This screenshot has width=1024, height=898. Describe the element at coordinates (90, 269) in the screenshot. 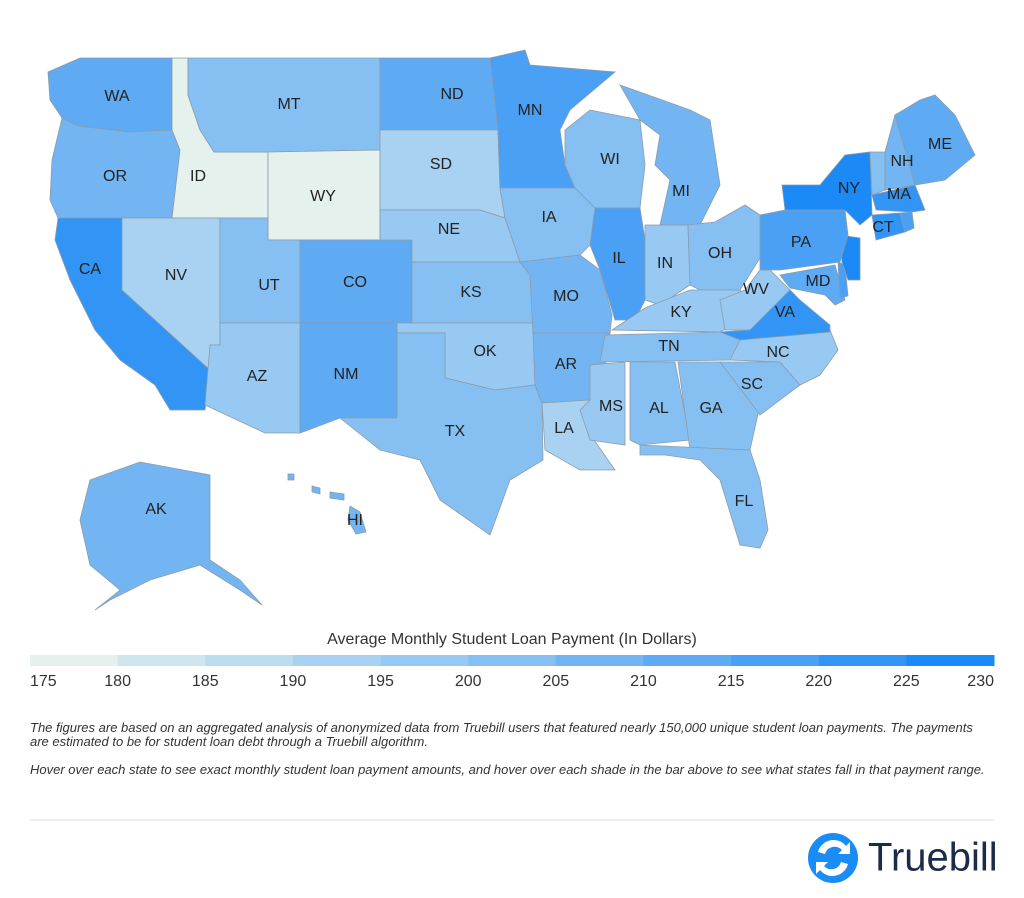

I see `state-label: CA` at that location.